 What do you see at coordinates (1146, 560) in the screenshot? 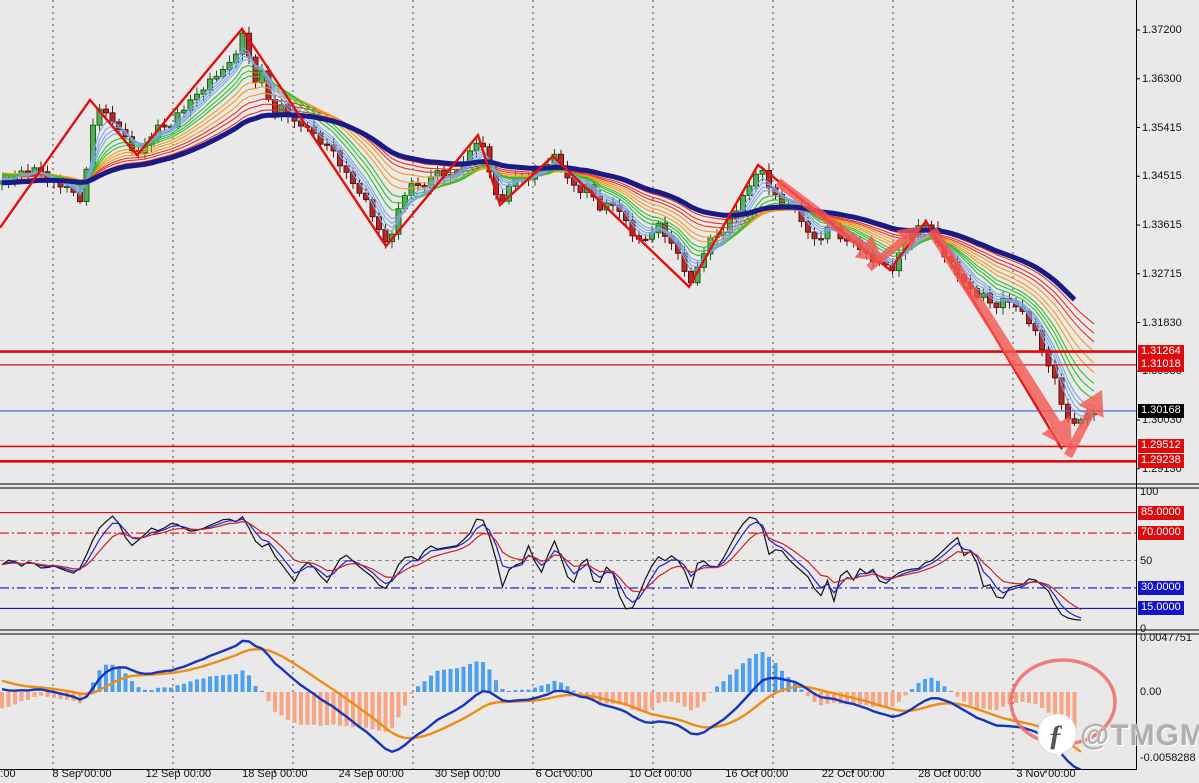
I see `oscillator-scale-tick: 50` at bounding box center [1146, 560].